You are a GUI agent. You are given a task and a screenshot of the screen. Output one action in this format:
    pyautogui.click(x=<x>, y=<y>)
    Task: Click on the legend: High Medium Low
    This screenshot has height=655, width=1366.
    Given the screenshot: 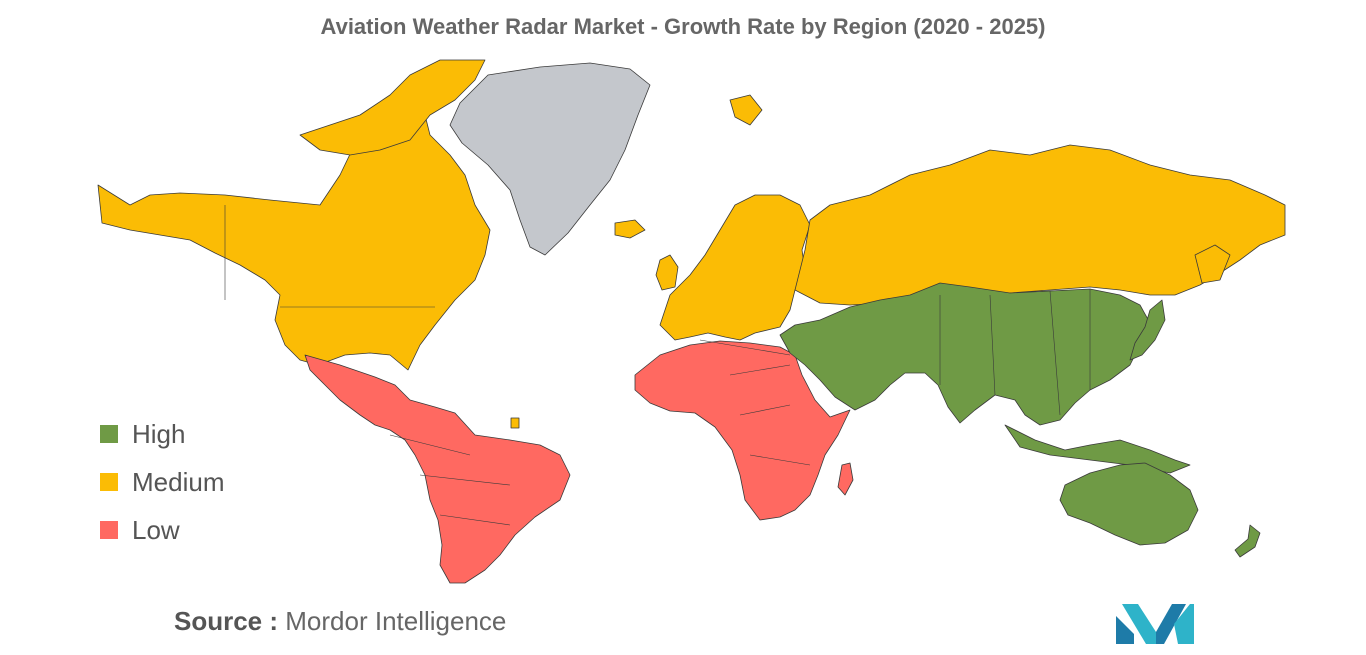 What is the action you would take?
    pyautogui.click(x=162, y=482)
    